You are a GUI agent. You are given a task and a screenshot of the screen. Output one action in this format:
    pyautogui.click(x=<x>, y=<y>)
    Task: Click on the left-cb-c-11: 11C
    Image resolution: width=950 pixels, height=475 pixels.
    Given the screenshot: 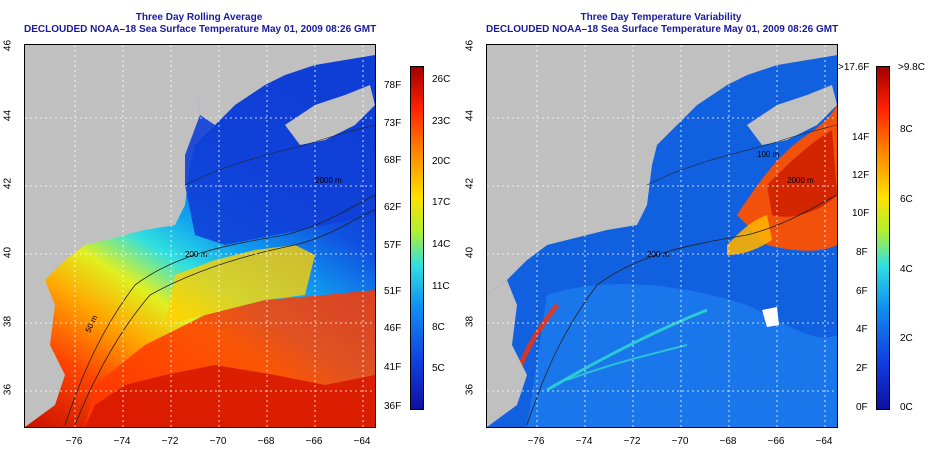 What is the action you would take?
    pyautogui.click(x=441, y=286)
    